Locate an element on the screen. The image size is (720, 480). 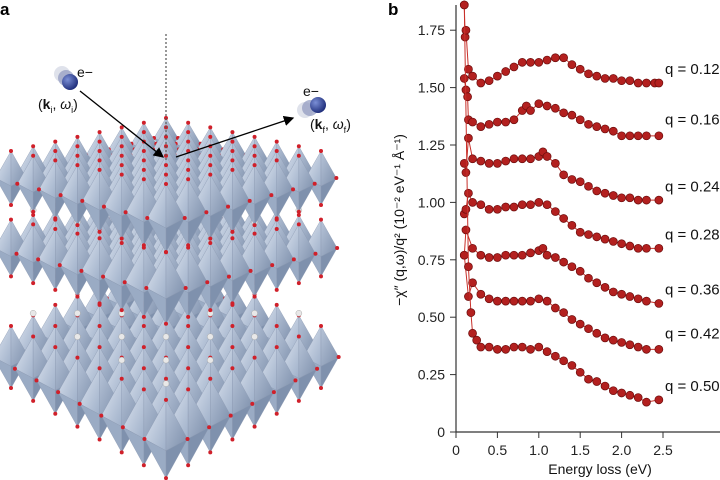
incident-state-label: (ki, ωi) is located at coordinates (58, 105).